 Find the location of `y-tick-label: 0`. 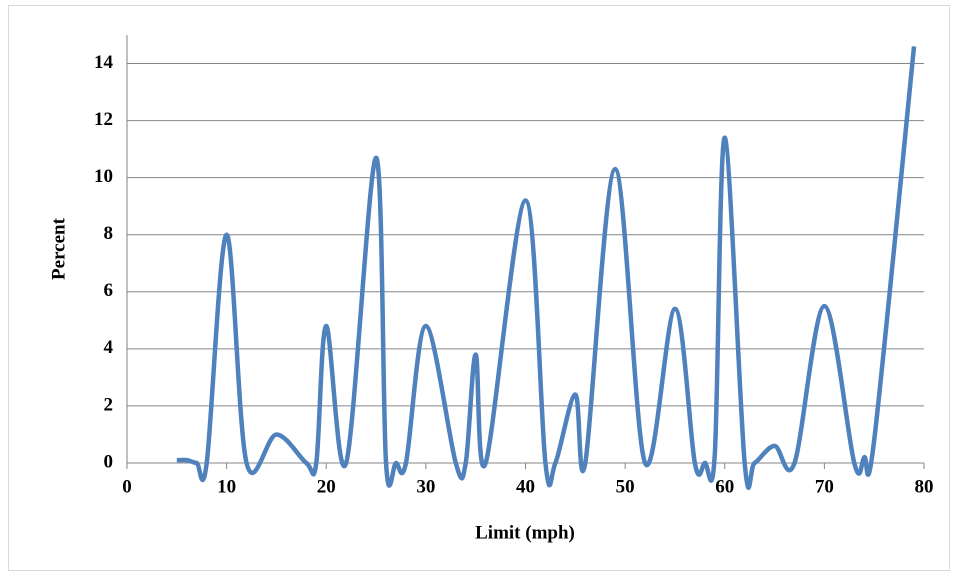

y-tick-label: 0 is located at coordinates (109, 461).